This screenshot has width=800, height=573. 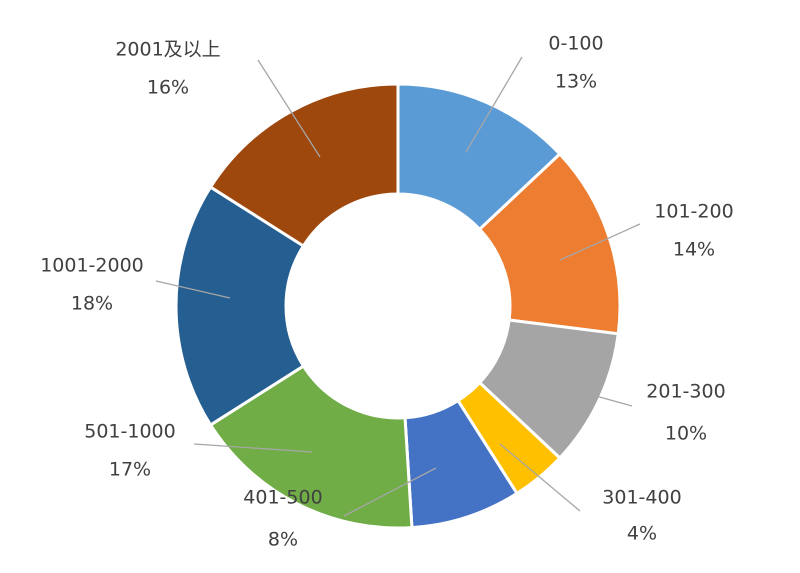 I want to click on category-label-101-200: 101-200, so click(x=693, y=212).